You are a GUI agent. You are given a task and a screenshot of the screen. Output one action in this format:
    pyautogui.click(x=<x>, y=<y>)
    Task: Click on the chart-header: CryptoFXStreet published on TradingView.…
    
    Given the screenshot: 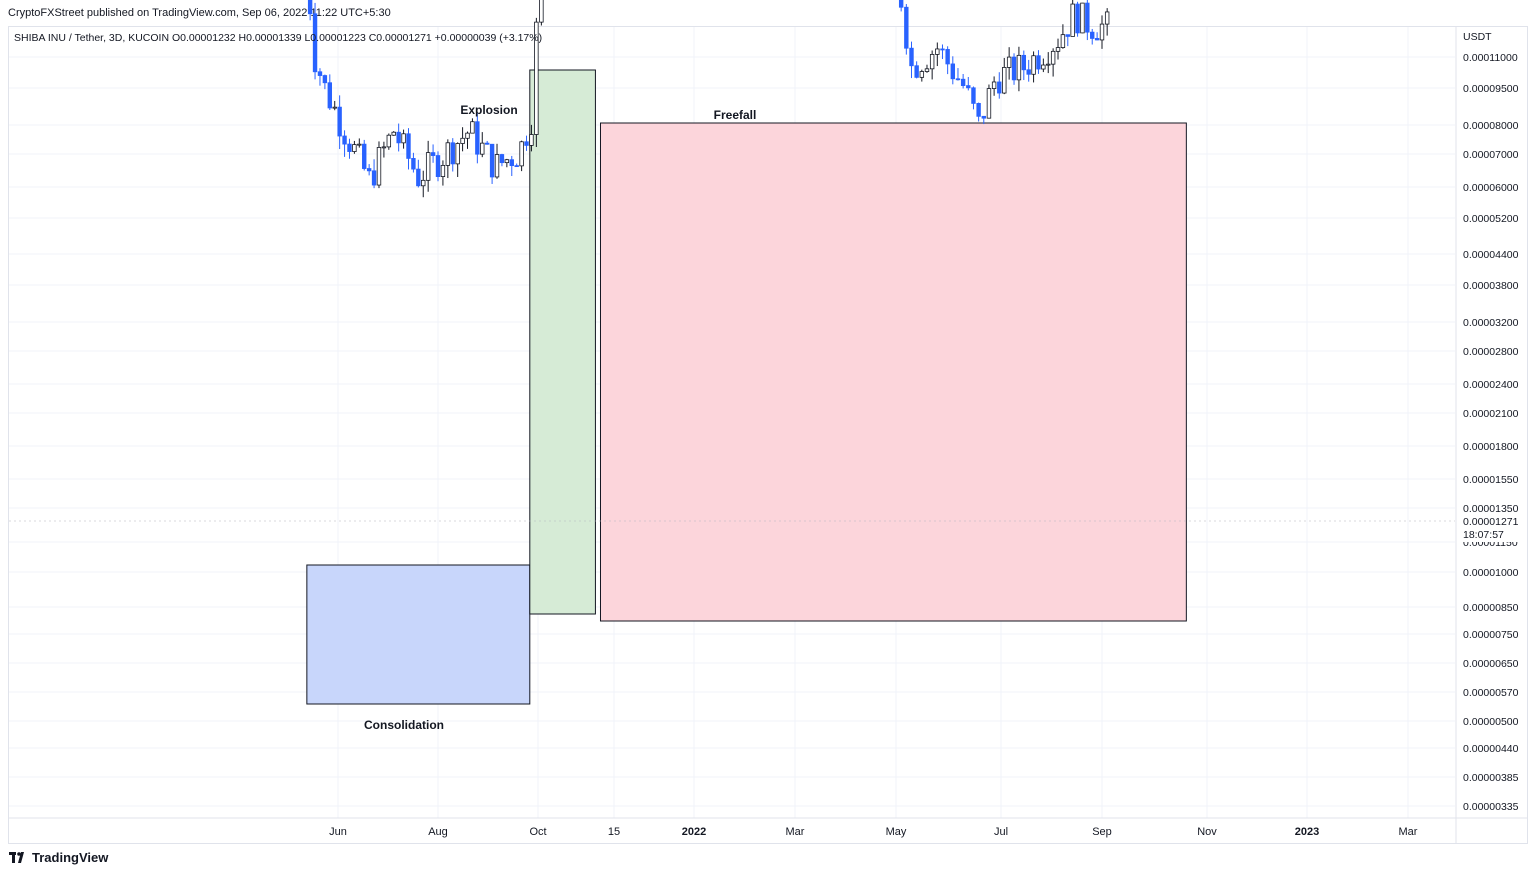 What is the action you would take?
    pyautogui.click(x=199, y=13)
    